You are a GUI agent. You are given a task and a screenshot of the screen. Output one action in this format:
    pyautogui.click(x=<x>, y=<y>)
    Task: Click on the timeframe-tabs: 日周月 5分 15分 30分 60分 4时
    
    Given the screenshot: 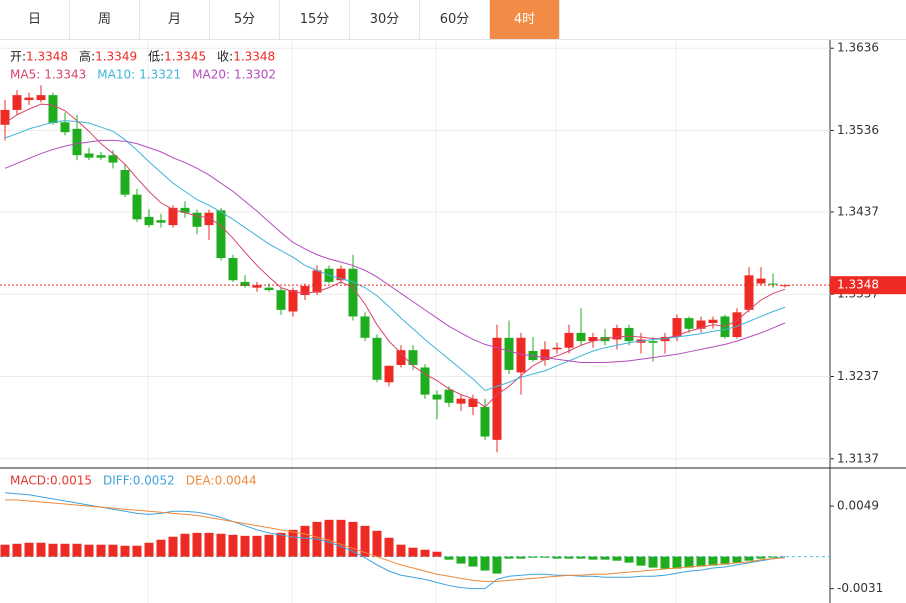 What is the action you would take?
    pyautogui.click(x=453, y=20)
    